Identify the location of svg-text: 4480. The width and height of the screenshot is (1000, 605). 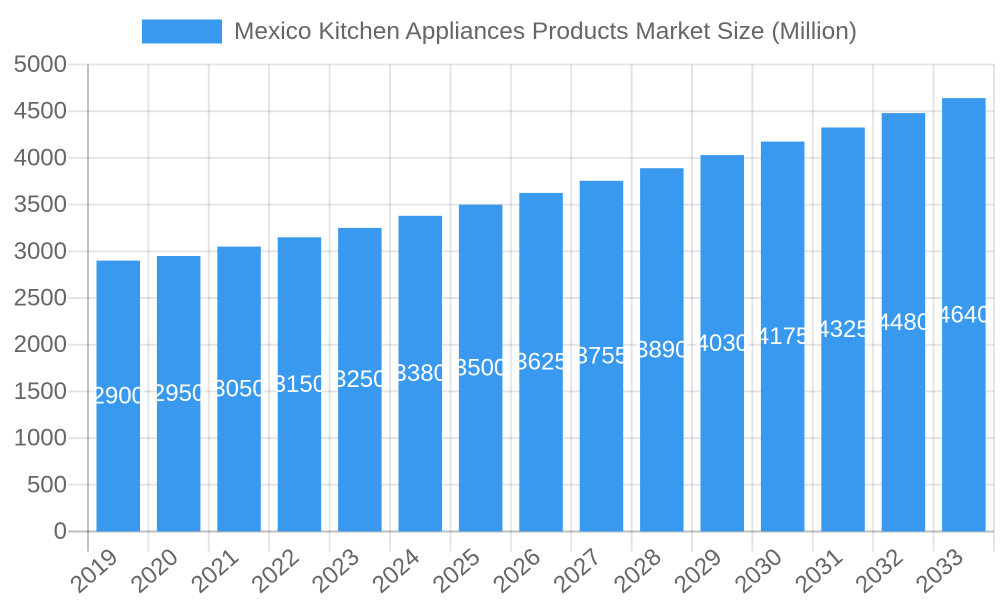
(903, 322).